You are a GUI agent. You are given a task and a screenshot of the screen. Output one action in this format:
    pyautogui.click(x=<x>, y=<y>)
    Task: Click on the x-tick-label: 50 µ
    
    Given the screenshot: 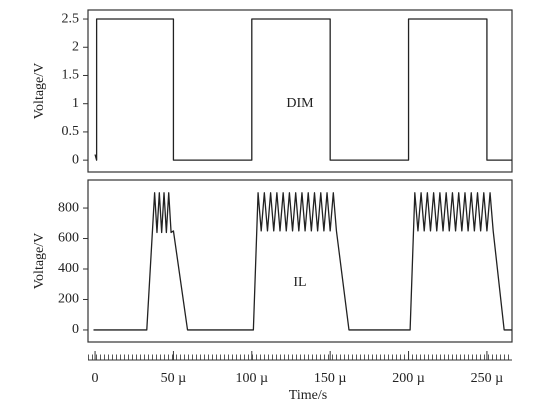 What is the action you would take?
    pyautogui.click(x=174, y=378)
    